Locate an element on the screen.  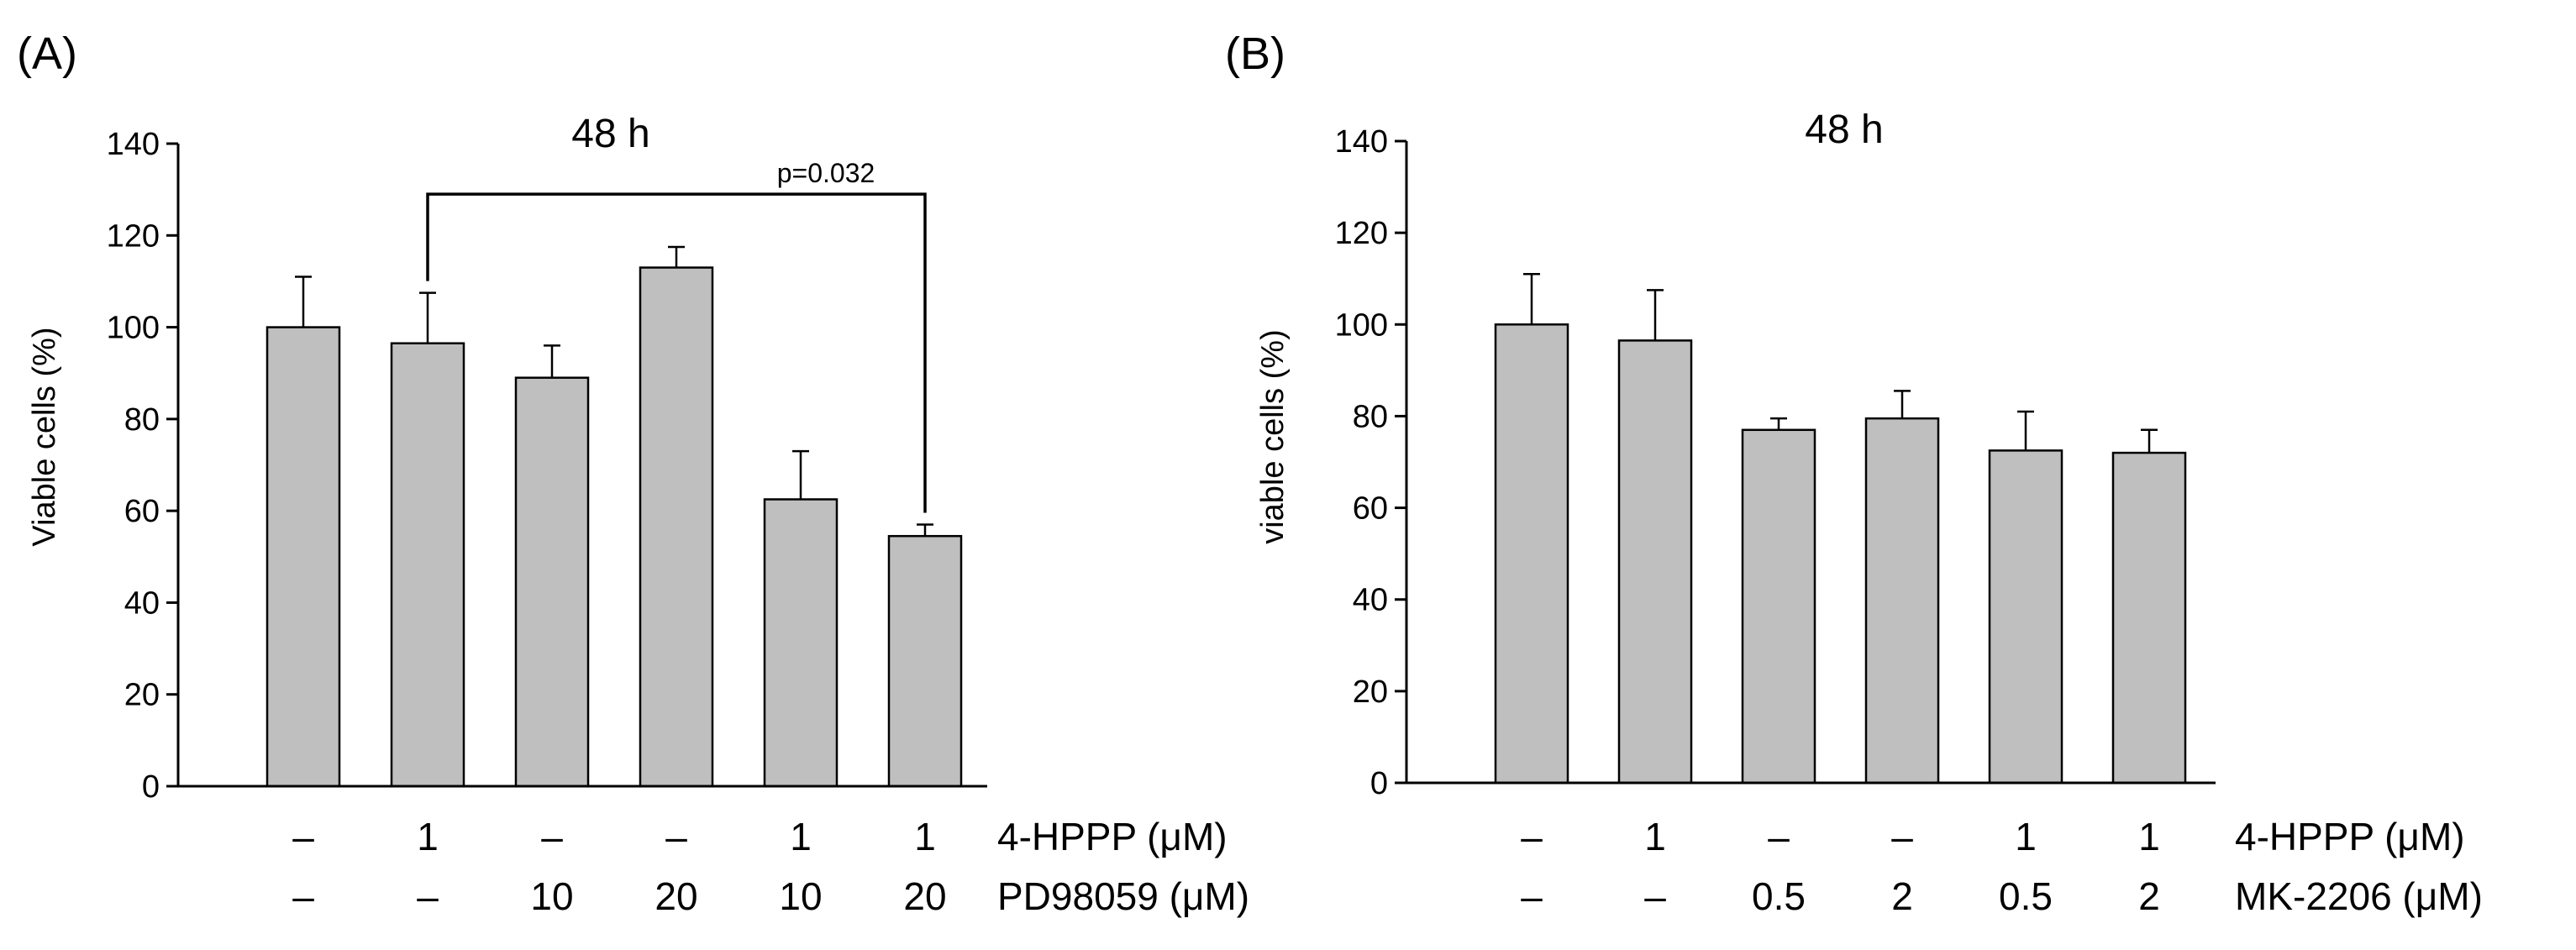
panel-b-title: 48 h is located at coordinates (1844, 130).